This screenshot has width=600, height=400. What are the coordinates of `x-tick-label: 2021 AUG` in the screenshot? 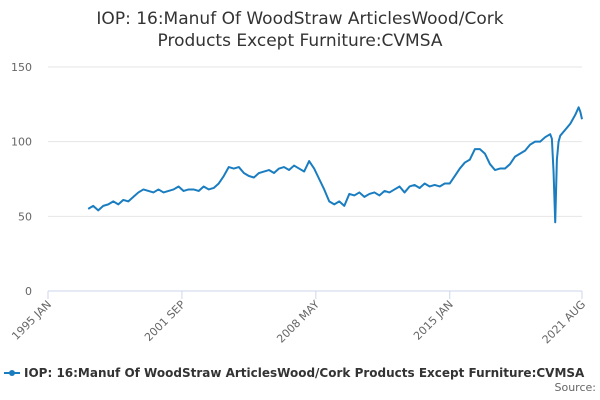 It's located at (564, 322).